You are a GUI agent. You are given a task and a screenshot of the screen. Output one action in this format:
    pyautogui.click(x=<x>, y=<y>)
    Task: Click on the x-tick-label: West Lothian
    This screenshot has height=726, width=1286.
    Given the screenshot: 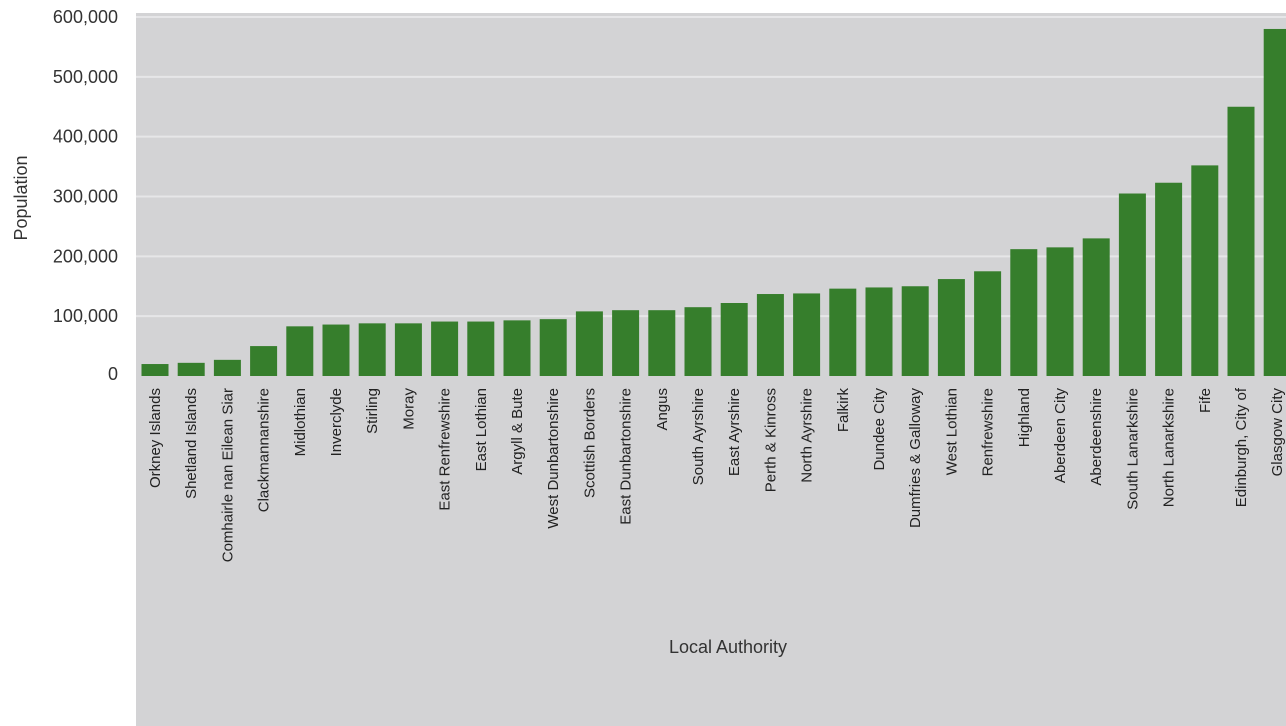 What is the action you would take?
    pyautogui.click(x=951, y=431)
    